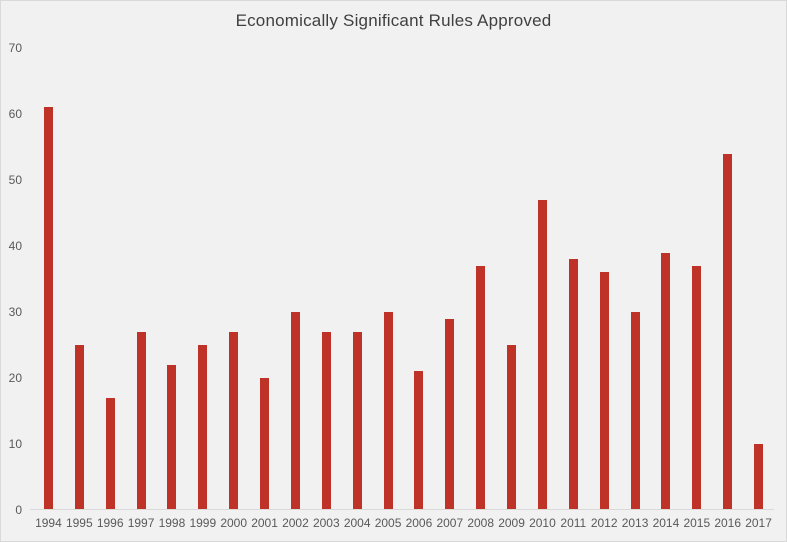 The height and width of the screenshot is (542, 787). Describe the element at coordinates (604, 523) in the screenshot. I see `x-axis-category-label: 2012` at that location.